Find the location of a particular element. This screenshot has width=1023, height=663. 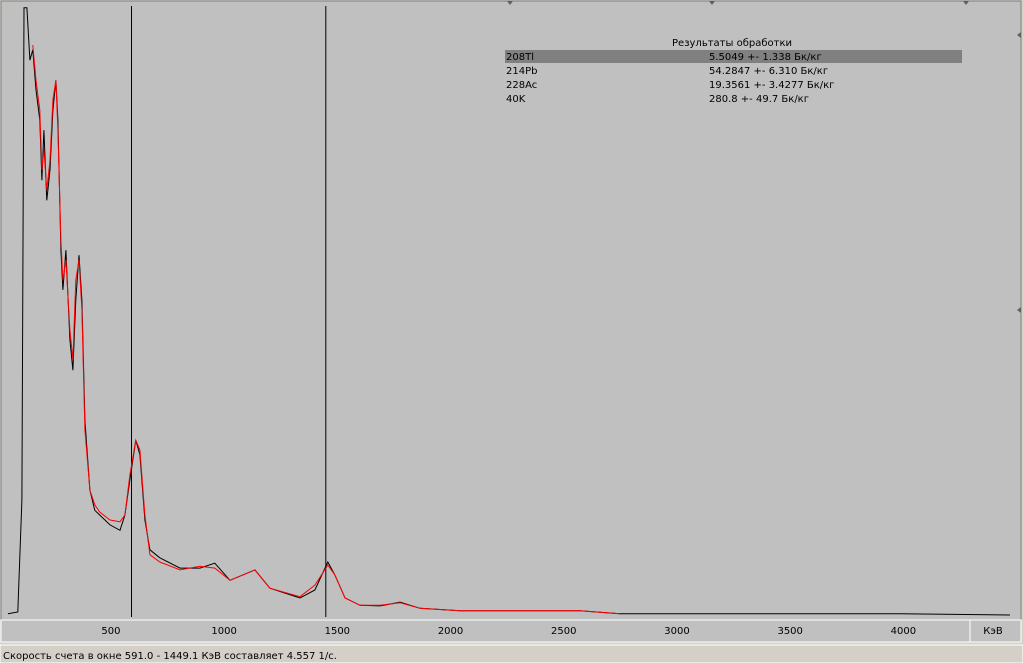

x-tick-label: 1500 is located at coordinates (337, 631).